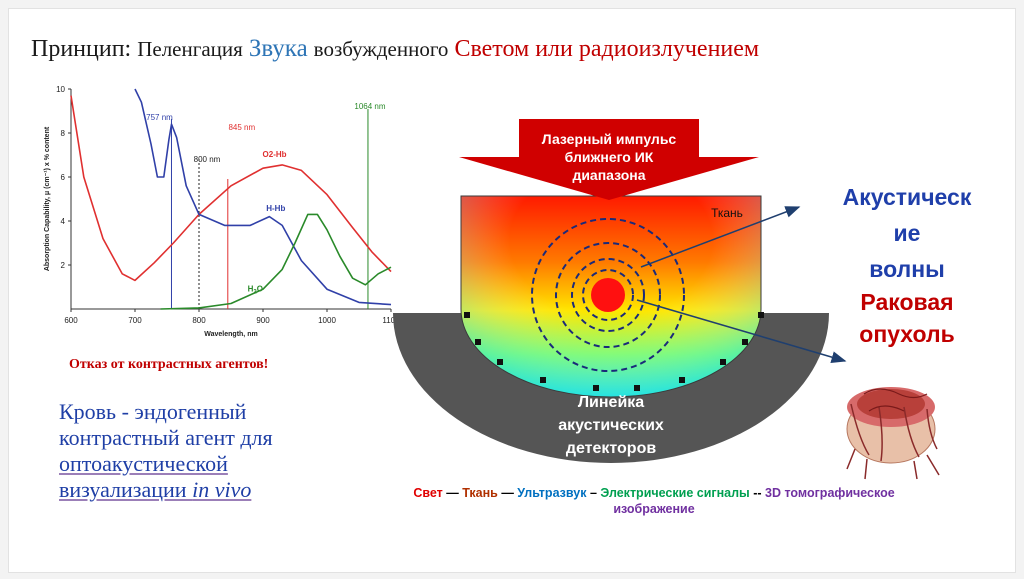 The image size is (1024, 579). What do you see at coordinates (278, 48) in the screenshot?
I see `title-part-2: Звука` at bounding box center [278, 48].